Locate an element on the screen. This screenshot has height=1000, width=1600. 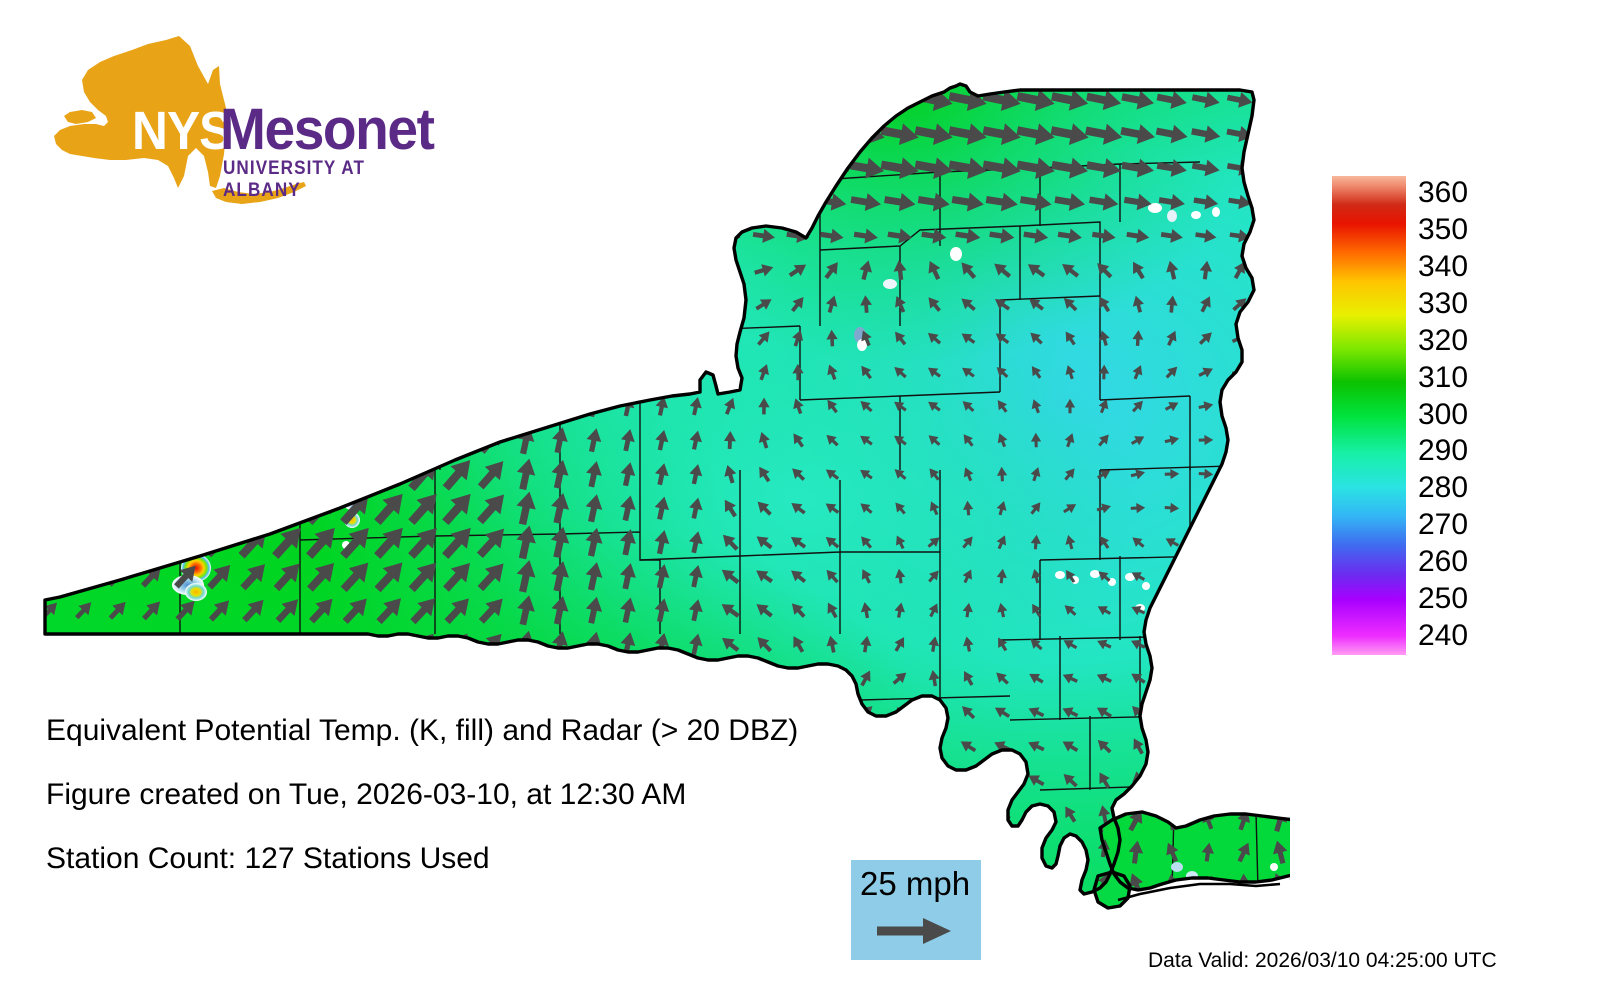
colorbar-label-280: 280 is located at coordinates (1443, 487).